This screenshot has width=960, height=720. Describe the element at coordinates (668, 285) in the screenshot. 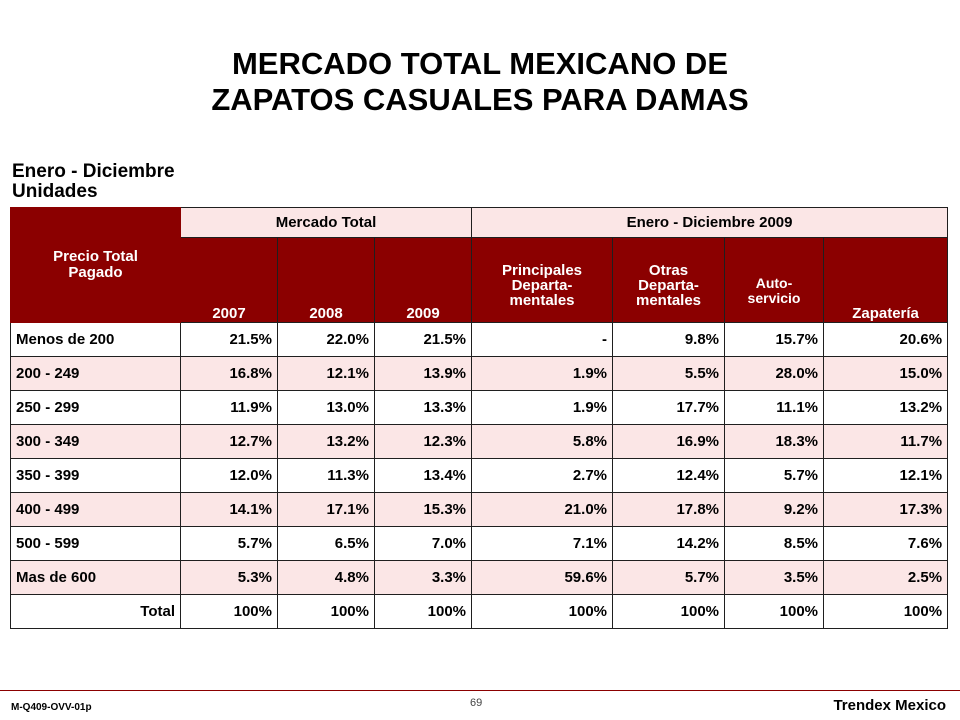

I see `col-header-otras-line: Departa-` at that location.